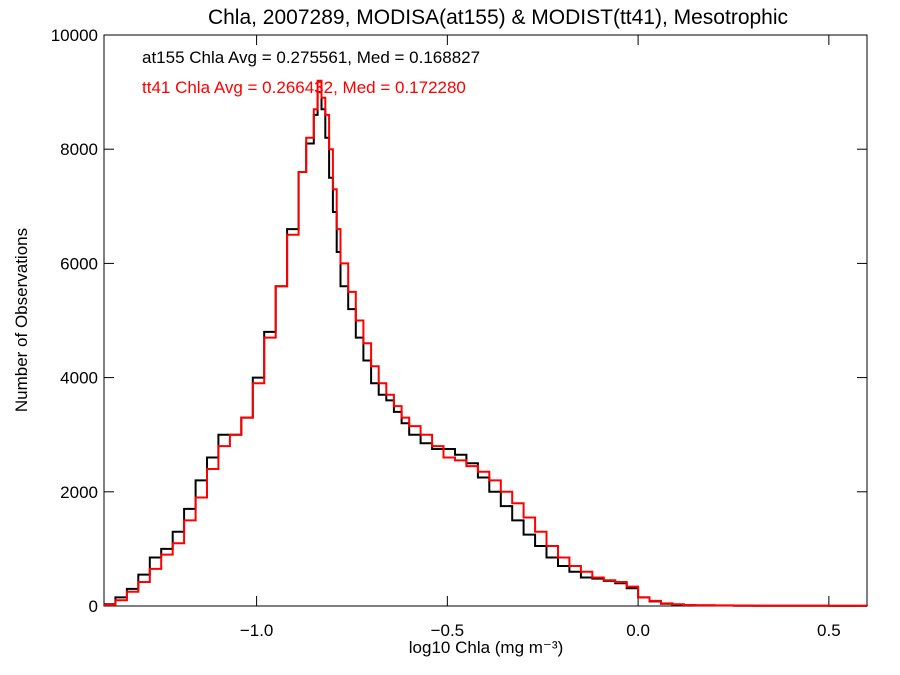 Image resolution: width=900 pixels, height=675 pixels. Describe the element at coordinates (638, 630) in the screenshot. I see `x-tick-label: 0.0` at that location.